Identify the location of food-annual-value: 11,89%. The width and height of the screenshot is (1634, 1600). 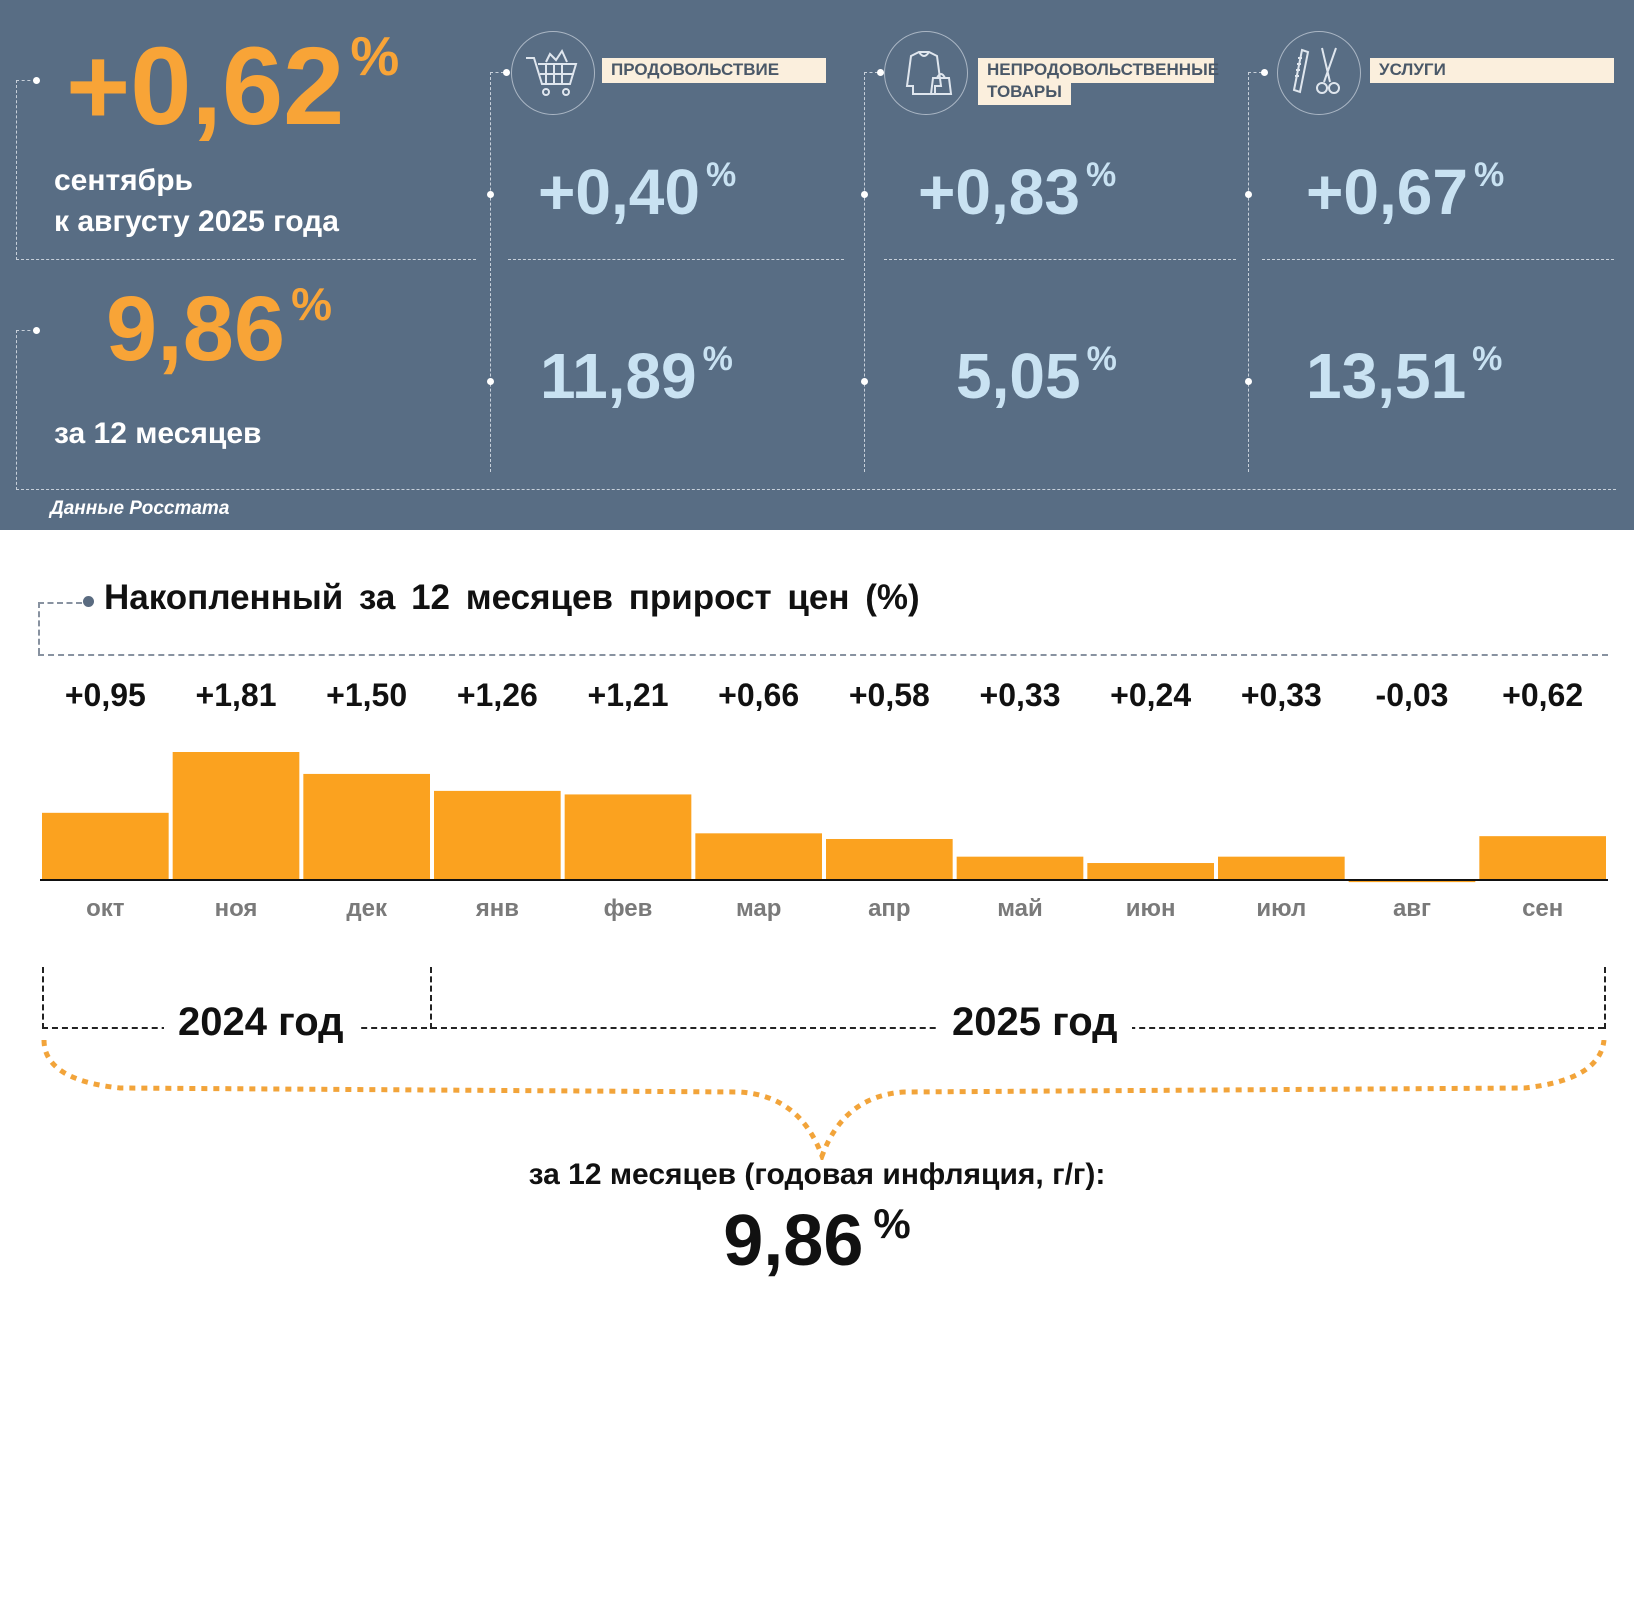
(636, 376).